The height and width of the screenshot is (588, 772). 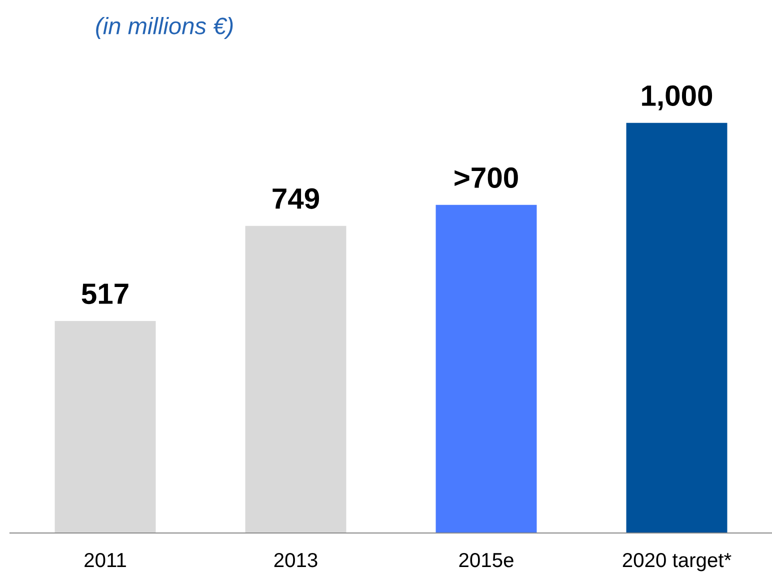 What do you see at coordinates (677, 97) in the screenshot?
I see `data-label: 1,000` at bounding box center [677, 97].